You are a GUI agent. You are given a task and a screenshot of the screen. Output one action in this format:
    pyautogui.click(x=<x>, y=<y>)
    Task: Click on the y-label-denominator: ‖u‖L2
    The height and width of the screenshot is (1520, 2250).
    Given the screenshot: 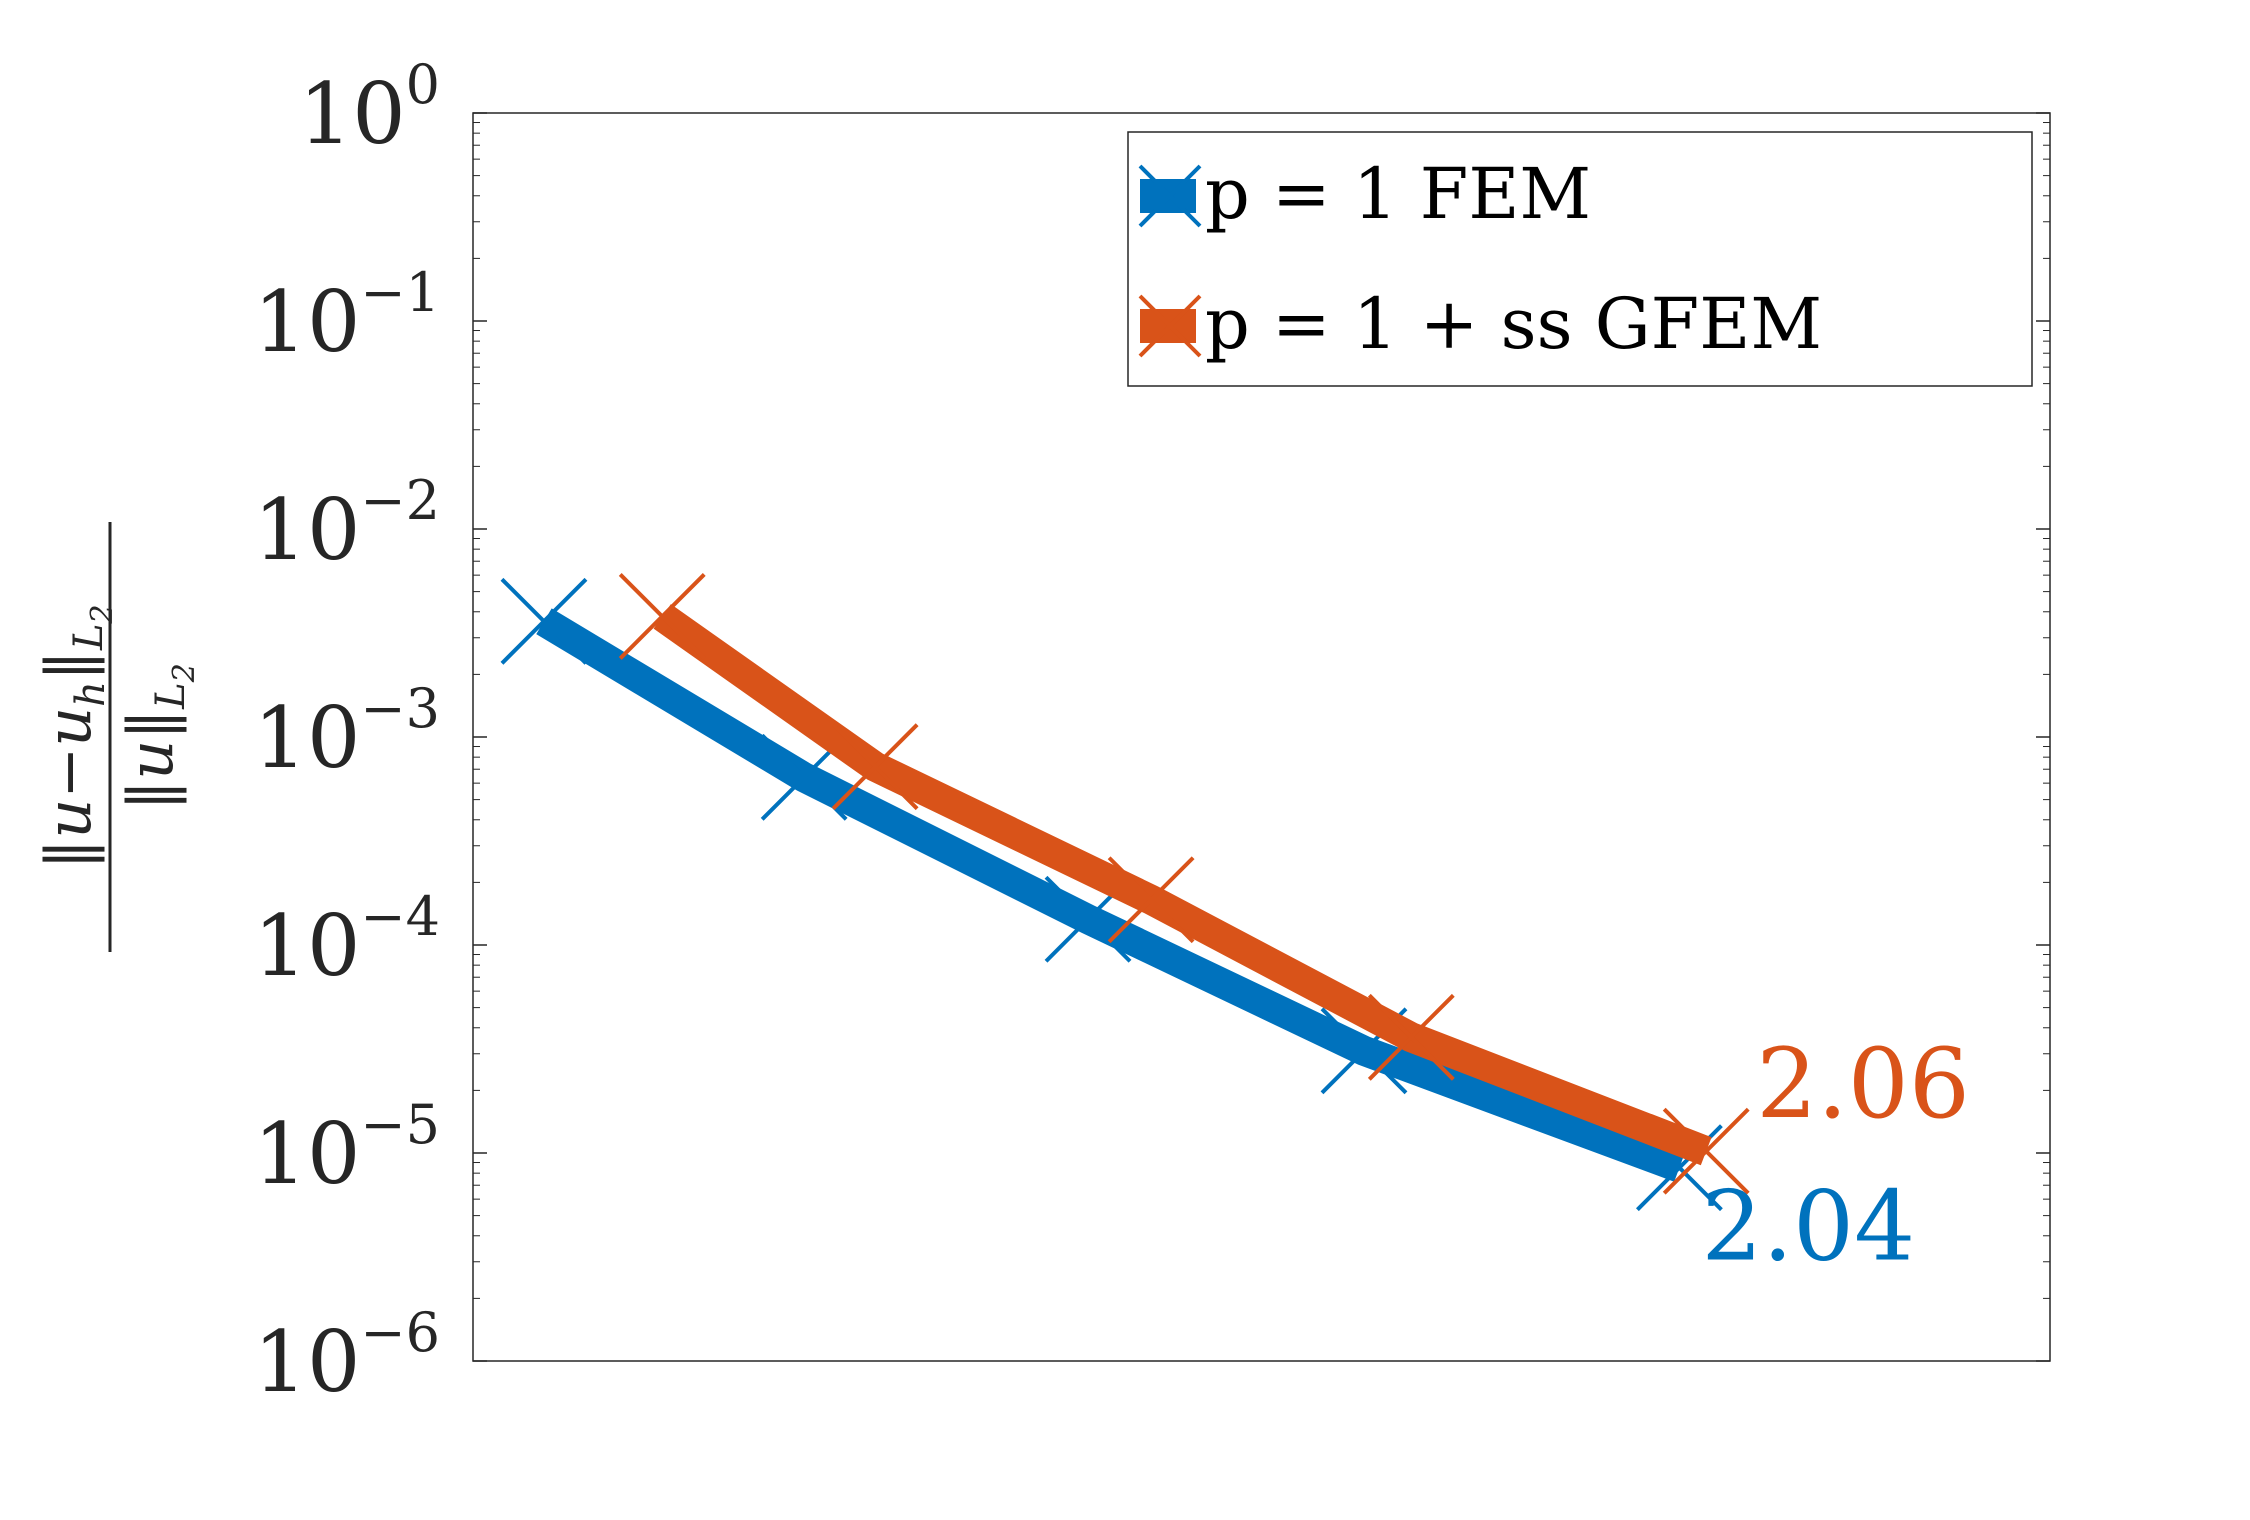 What is the action you would take?
    pyautogui.click(x=158, y=737)
    